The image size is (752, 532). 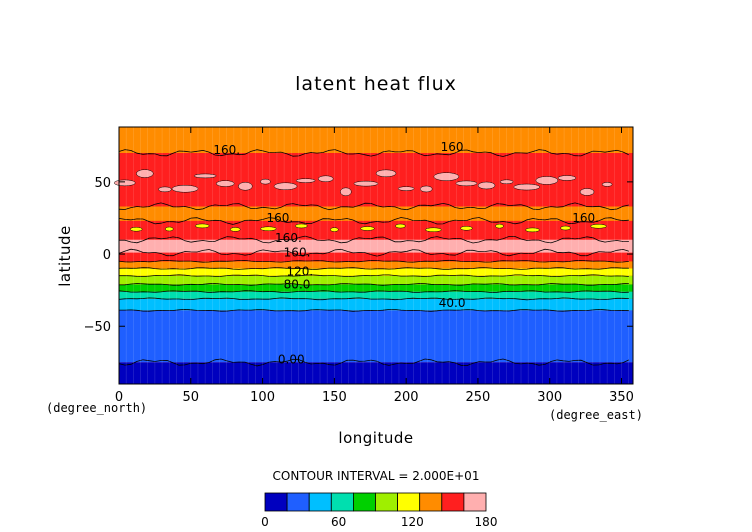 What do you see at coordinates (291, 359) in the screenshot?
I see `contour-label: 0.00` at bounding box center [291, 359].